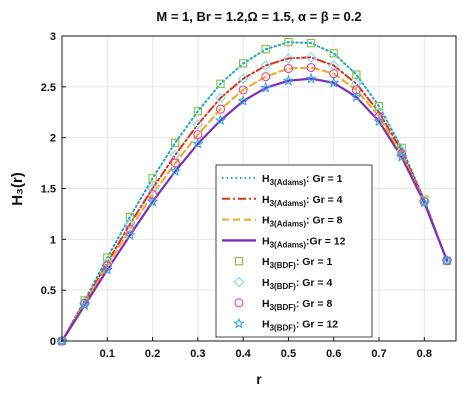 This screenshot has height=408, width=474. What do you see at coordinates (197, 354) in the screenshot?
I see `x-tick-label: 0.3` at bounding box center [197, 354].